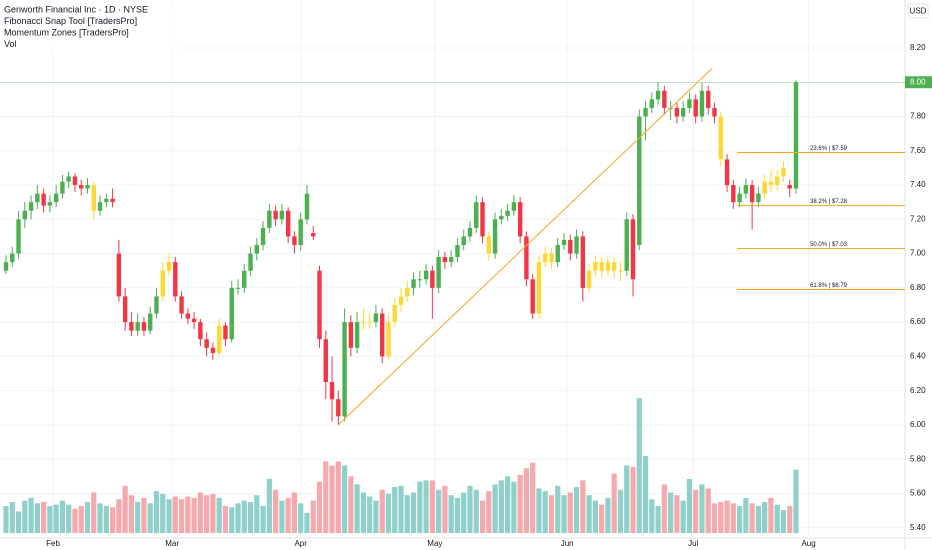  I want to click on fib-label: 23.6% | $7.59, so click(829, 149).